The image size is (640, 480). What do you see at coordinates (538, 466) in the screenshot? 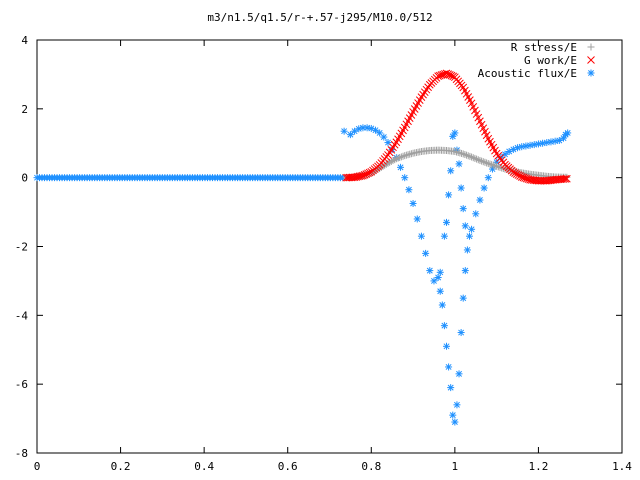
I see `x-tick-label: 1.2` at bounding box center [538, 466].